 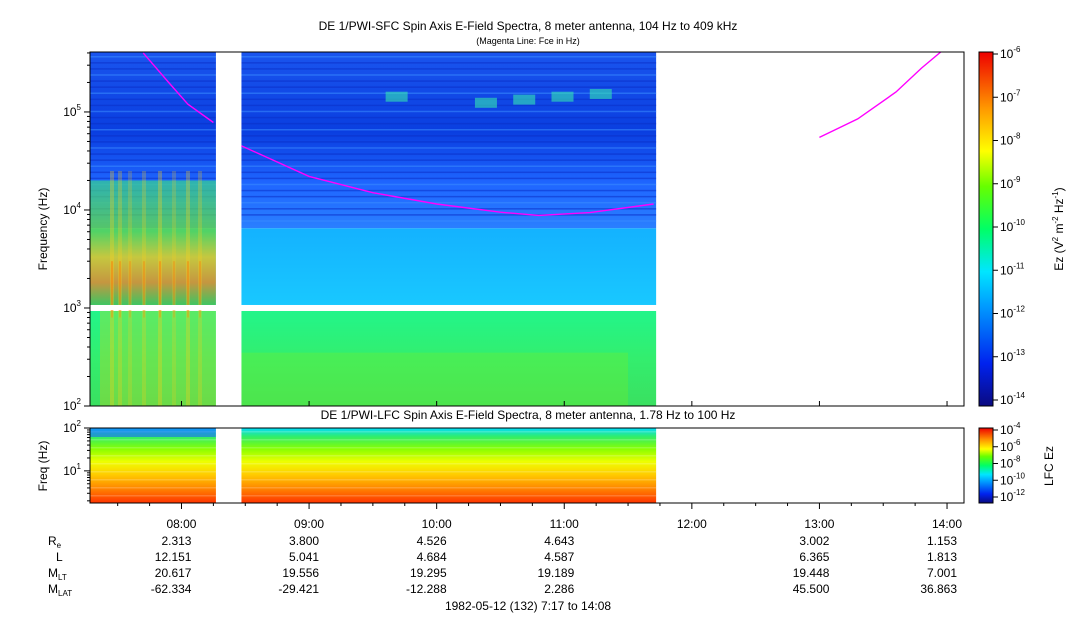 I want to click on ephemeris-value: 12.151, so click(x=173, y=557).